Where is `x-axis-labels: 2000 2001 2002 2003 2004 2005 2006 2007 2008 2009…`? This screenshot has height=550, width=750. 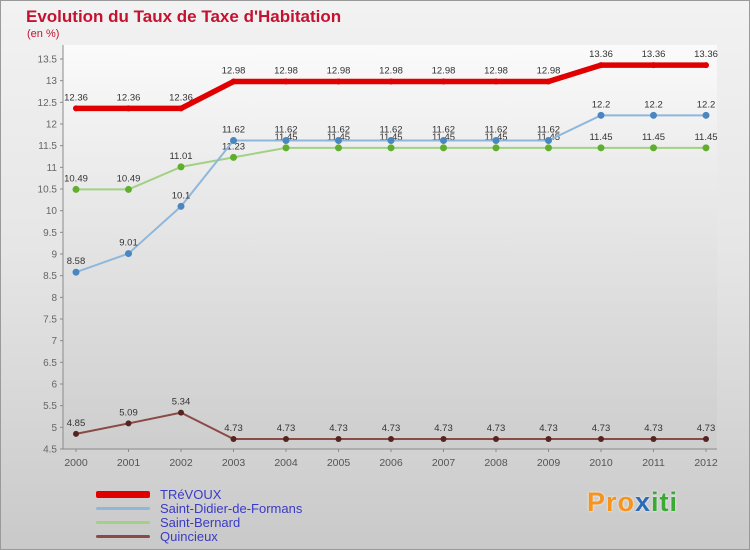 x-axis-labels: 2000 2001 2002 2003 2004 2005 2006 2007 2008 2009… is located at coordinates (391, 459).